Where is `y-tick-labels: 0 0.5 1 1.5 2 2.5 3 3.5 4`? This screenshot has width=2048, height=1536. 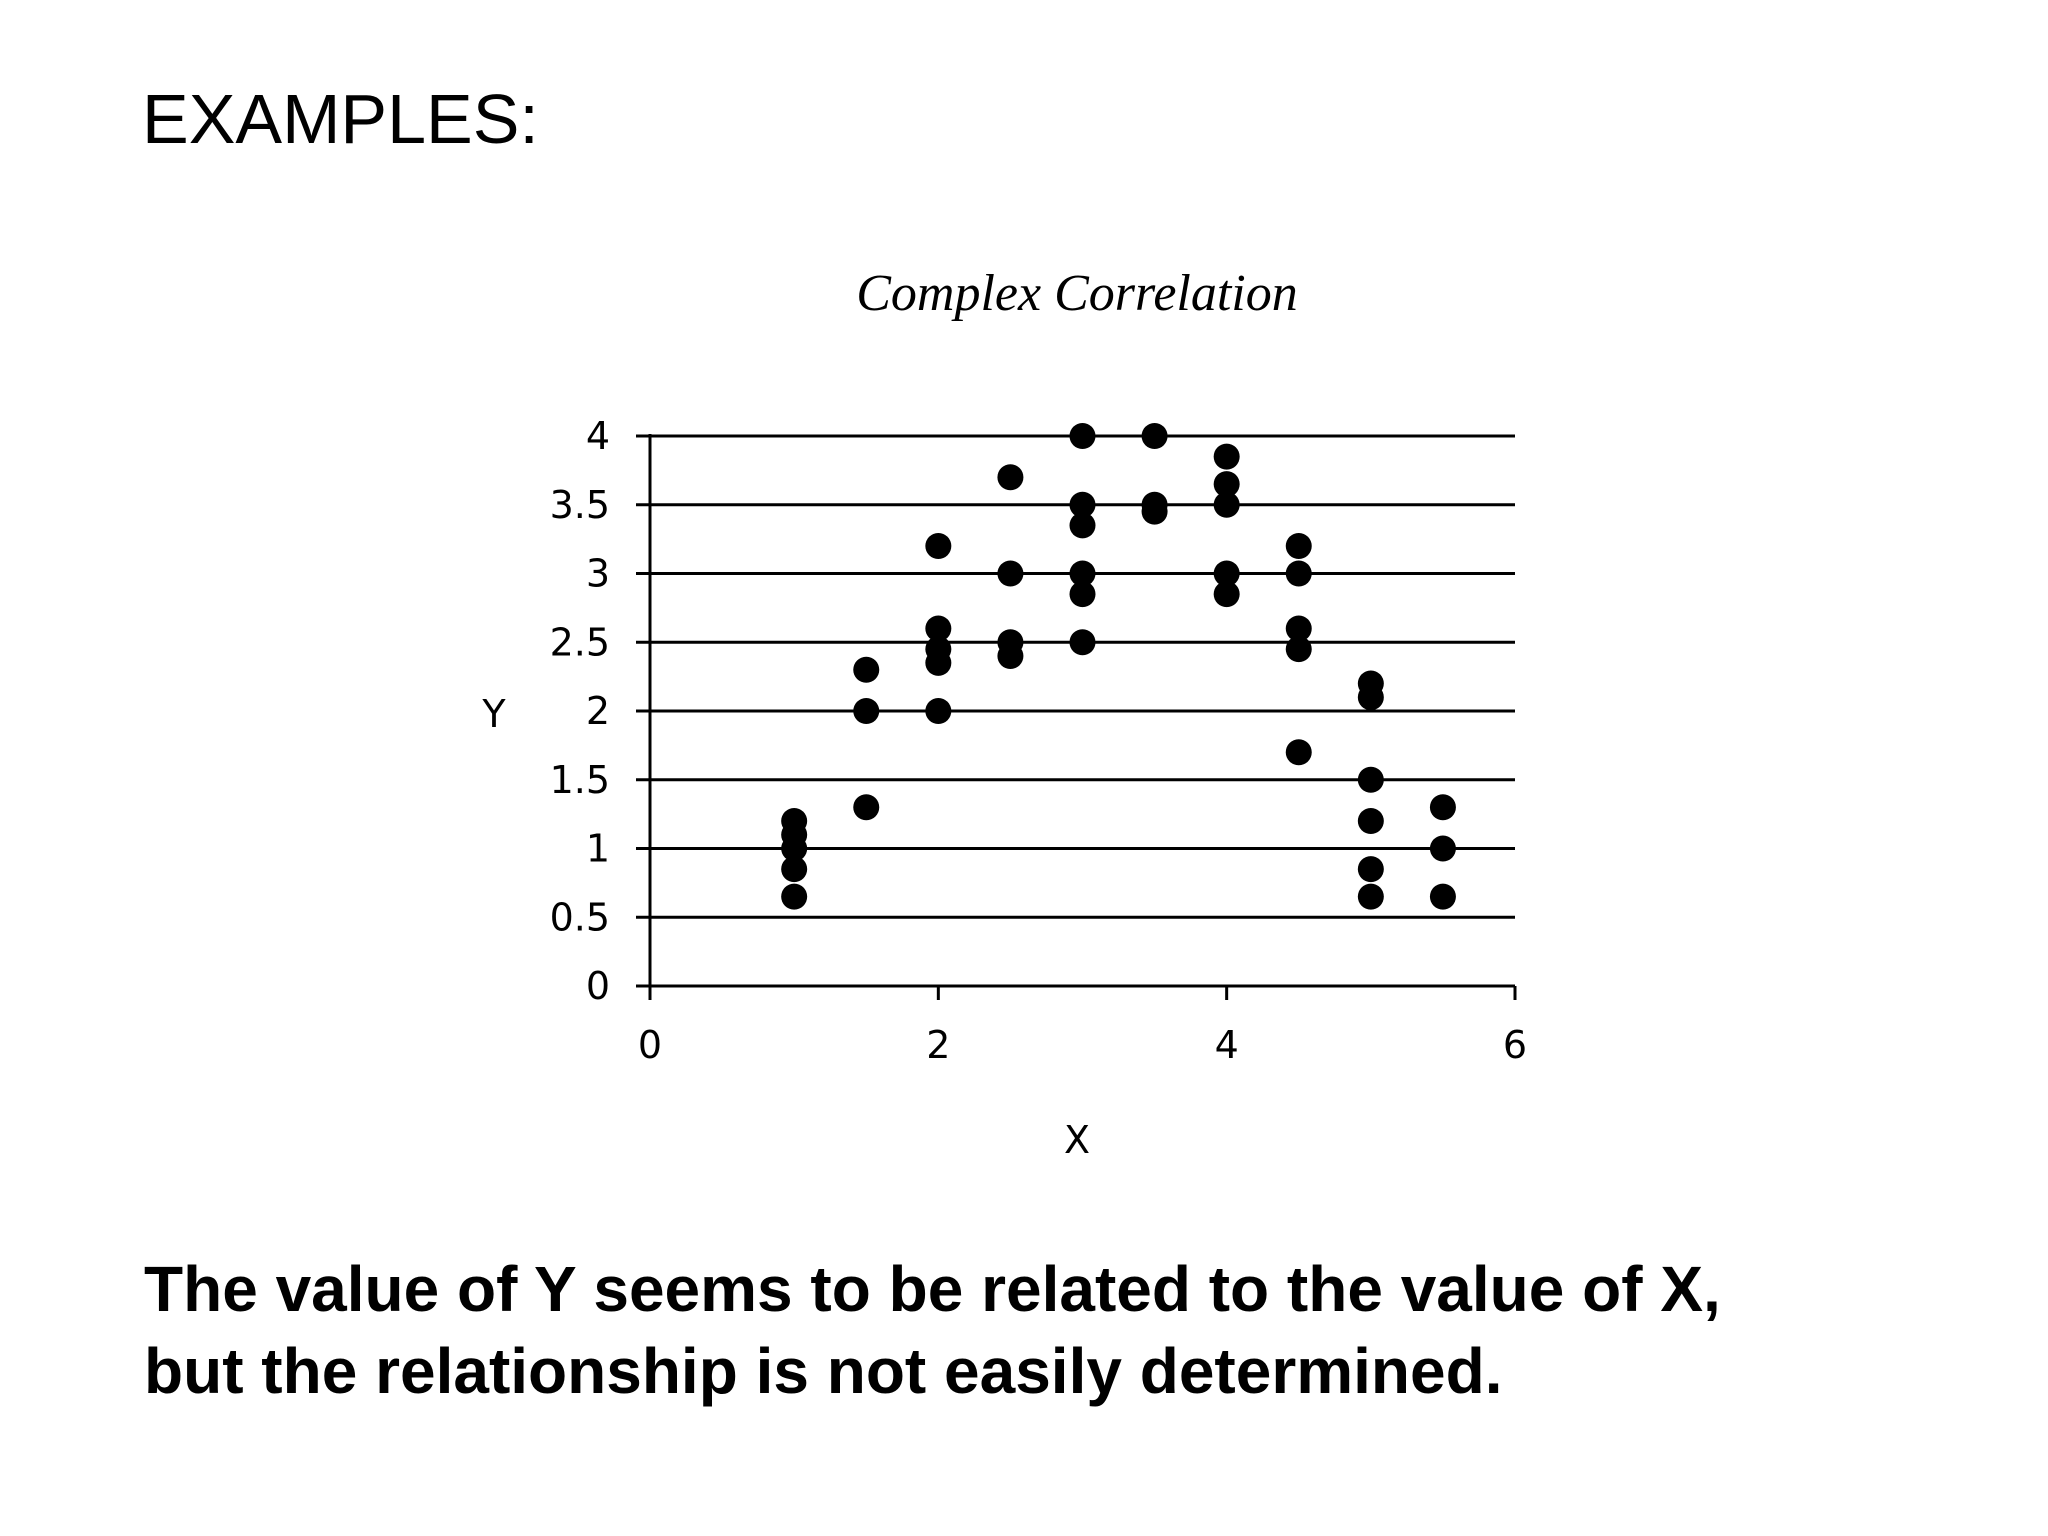 y-tick-labels: 0 0.5 1 1.5 2 2.5 3 3.5 4 is located at coordinates (580, 711).